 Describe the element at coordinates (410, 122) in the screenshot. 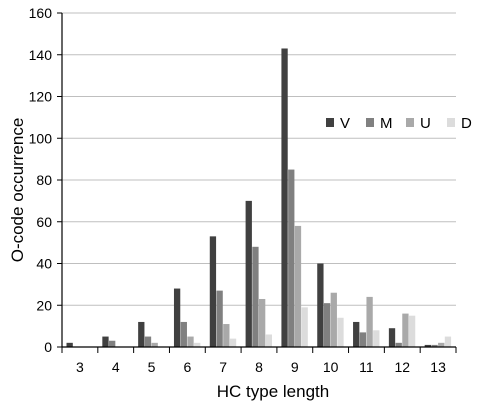

I see `legend-swatch-U` at that location.